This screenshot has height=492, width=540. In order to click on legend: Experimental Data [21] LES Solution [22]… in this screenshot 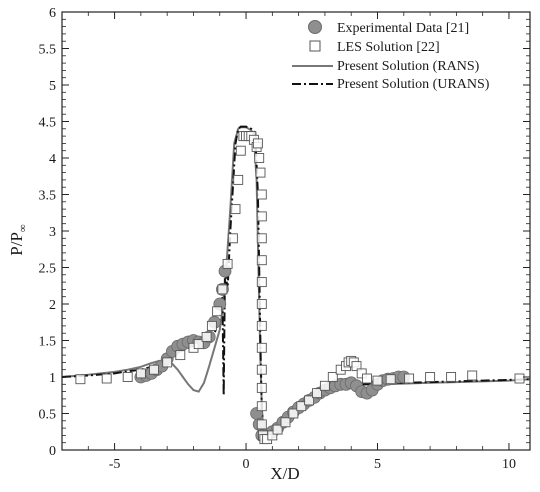, I will do `click(391, 56)`.